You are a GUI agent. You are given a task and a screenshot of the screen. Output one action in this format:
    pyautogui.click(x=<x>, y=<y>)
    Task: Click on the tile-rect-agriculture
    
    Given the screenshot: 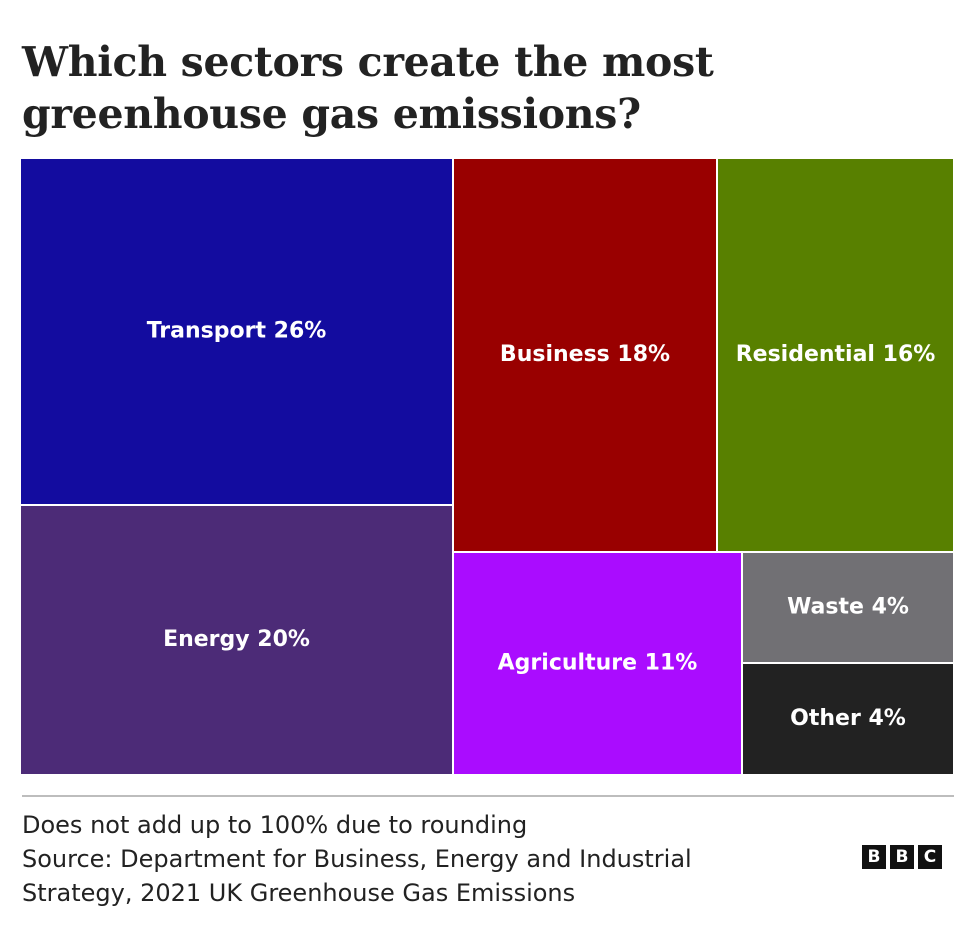 What is the action you would take?
    pyautogui.click(x=597, y=663)
    